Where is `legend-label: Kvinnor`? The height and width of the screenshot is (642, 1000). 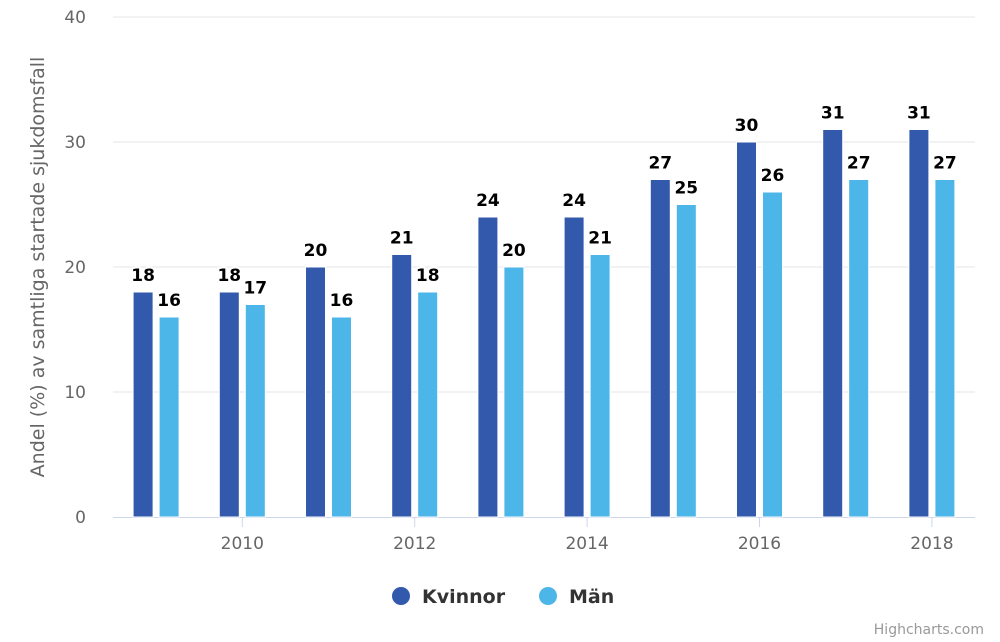 legend-label: Kvinnor is located at coordinates (464, 597).